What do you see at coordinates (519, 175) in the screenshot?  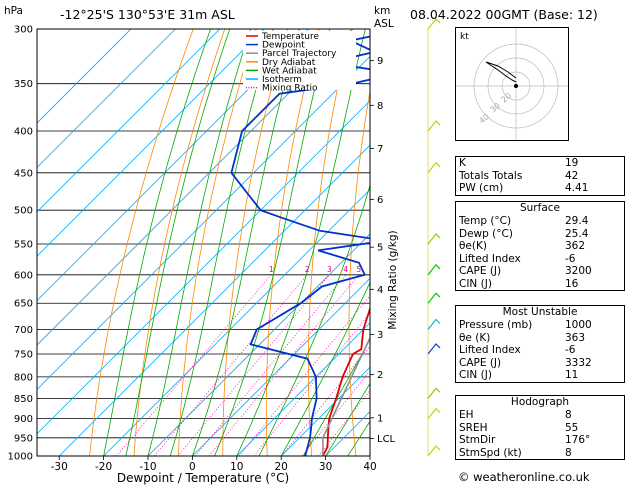 I see `index-row-totals: Totals Totals 42` at bounding box center [519, 175].